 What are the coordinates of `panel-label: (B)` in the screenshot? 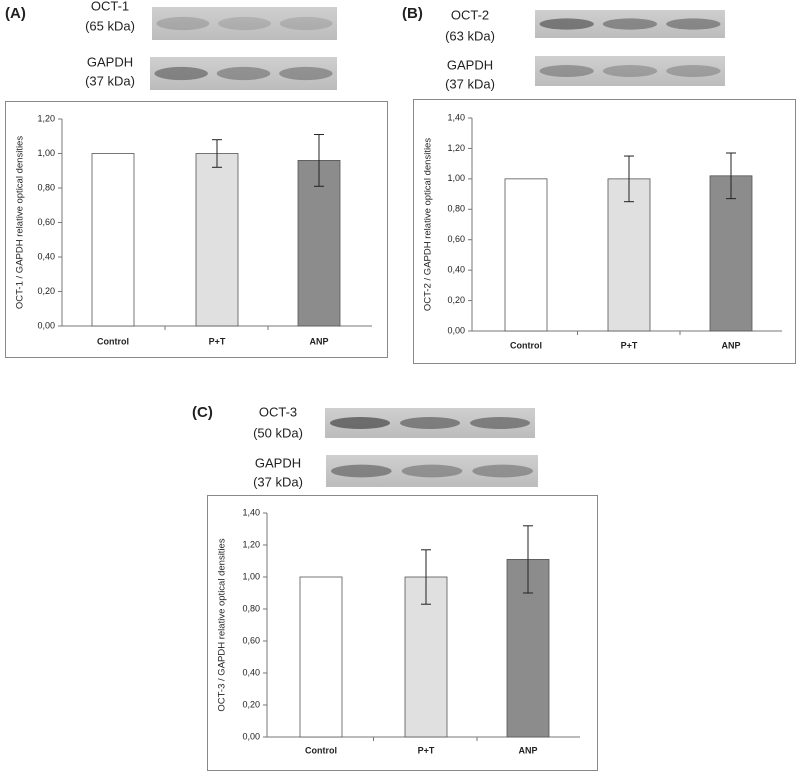 It's located at (412, 13).